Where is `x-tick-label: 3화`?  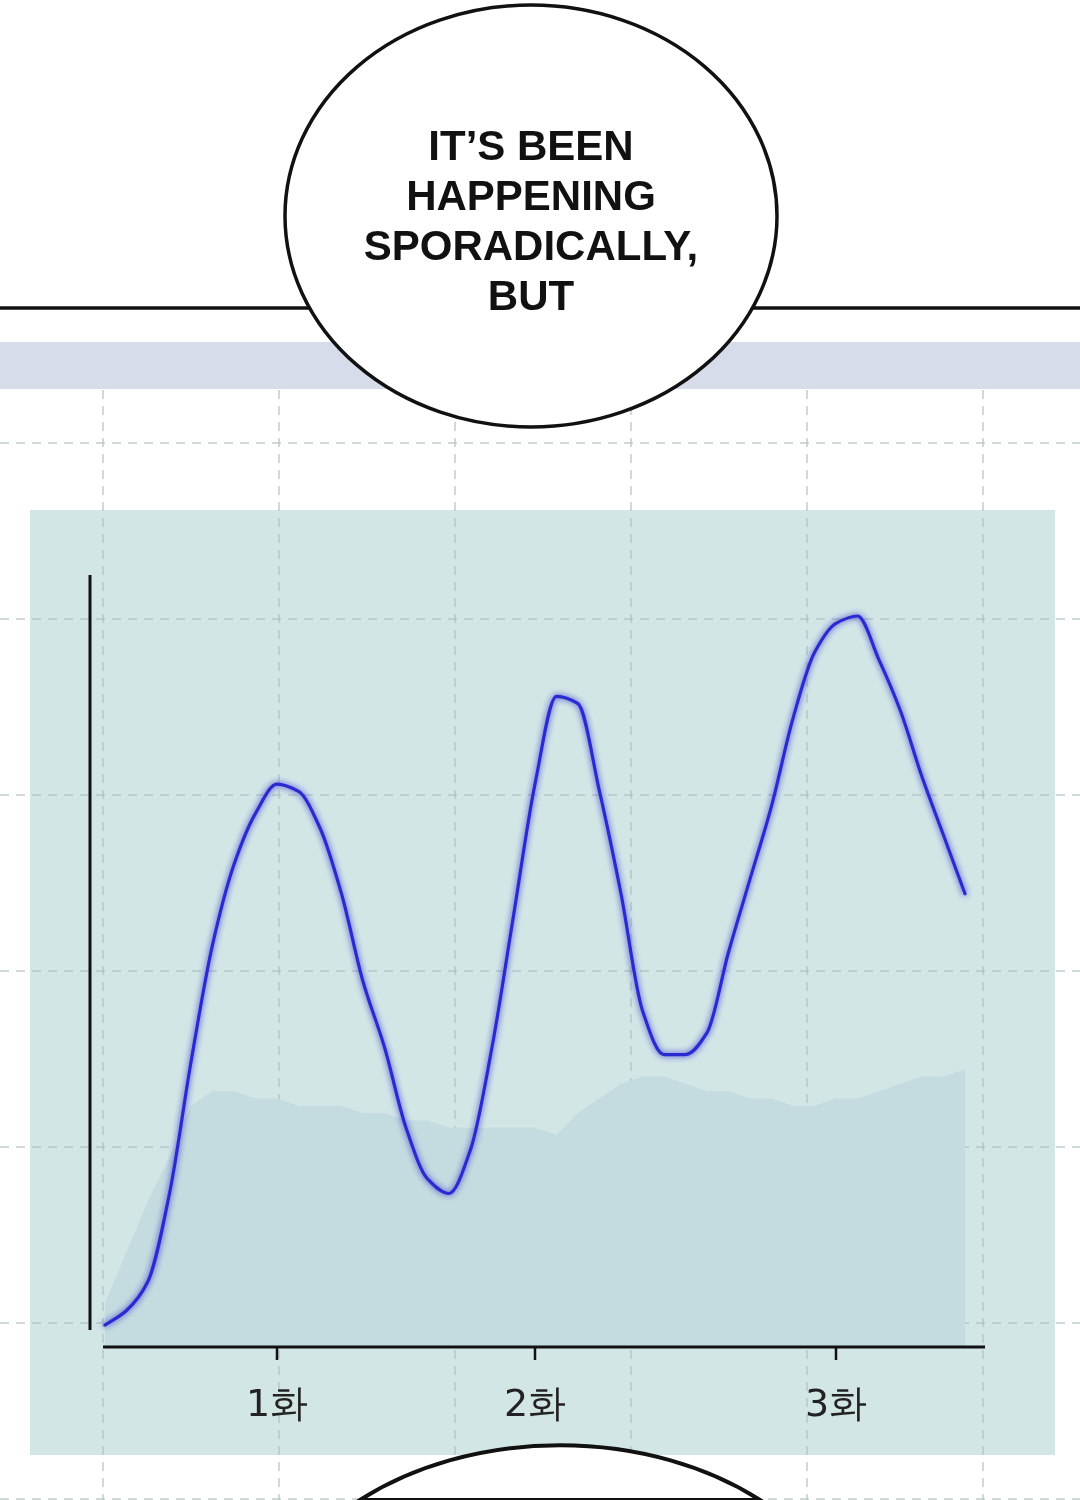 x-tick-label: 3화 is located at coordinates (836, 1403).